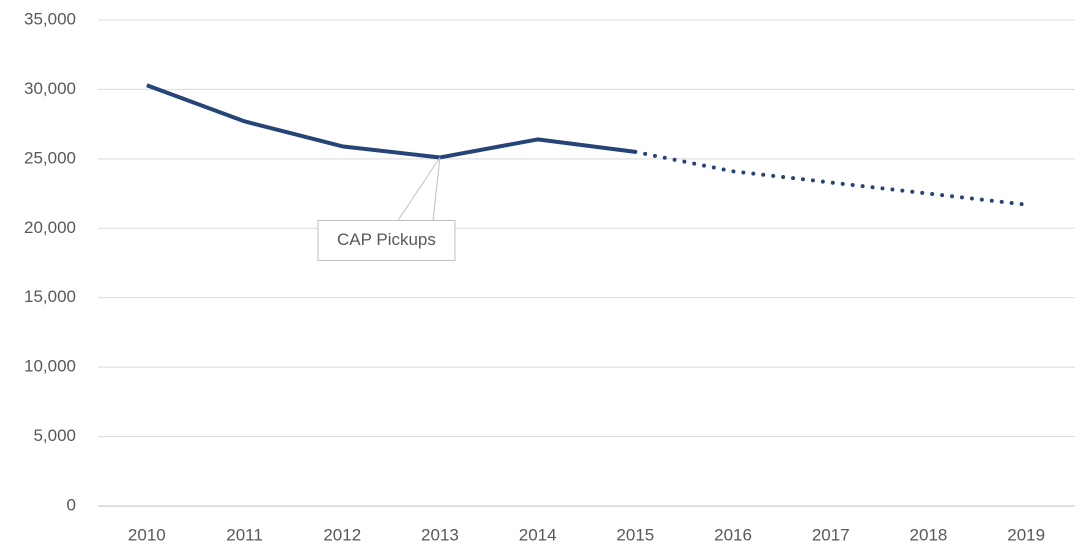 Image resolution: width=1083 pixels, height=546 pixels. What do you see at coordinates (50, 227) in the screenshot?
I see `y-tick-label: 20,000` at bounding box center [50, 227].